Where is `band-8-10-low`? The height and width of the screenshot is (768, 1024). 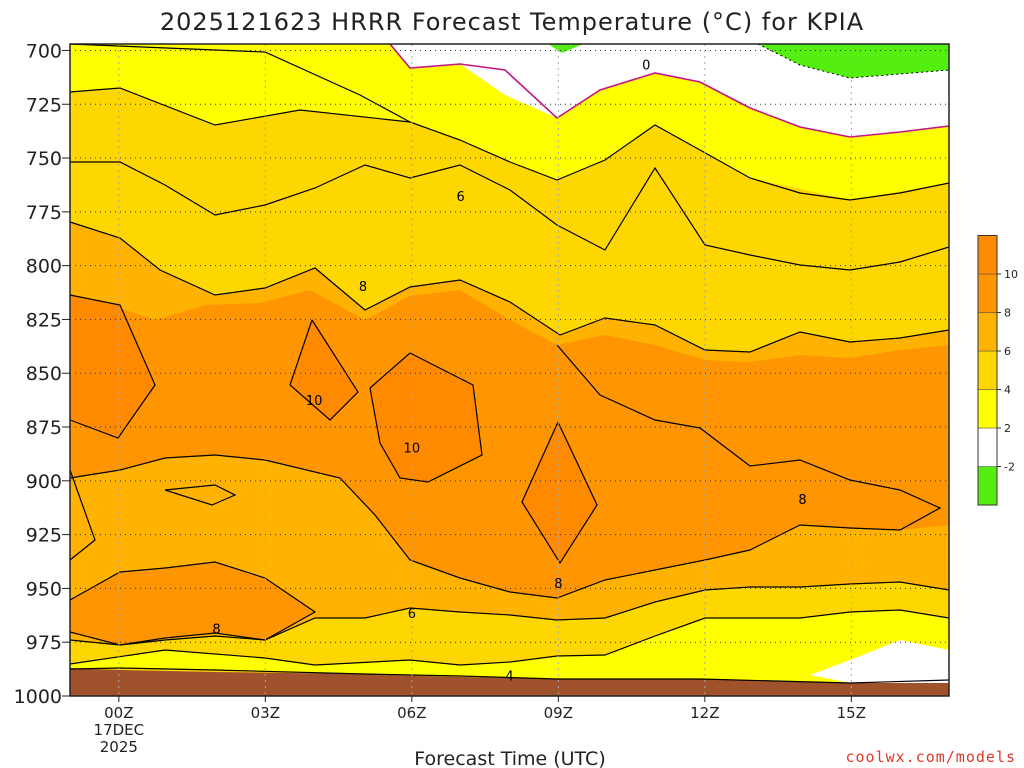 band-8-10-low is located at coordinates (192, 603).